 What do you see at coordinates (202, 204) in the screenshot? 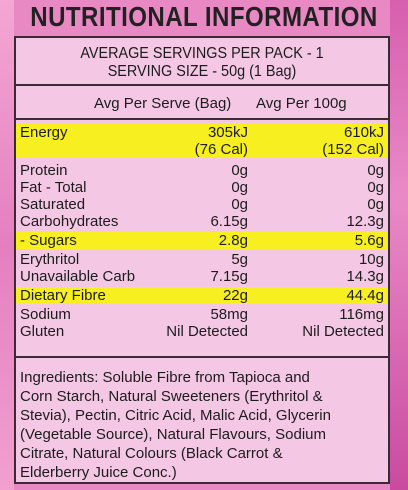
I see `table-row-saturated: Saturated 0g 0g` at bounding box center [202, 204].